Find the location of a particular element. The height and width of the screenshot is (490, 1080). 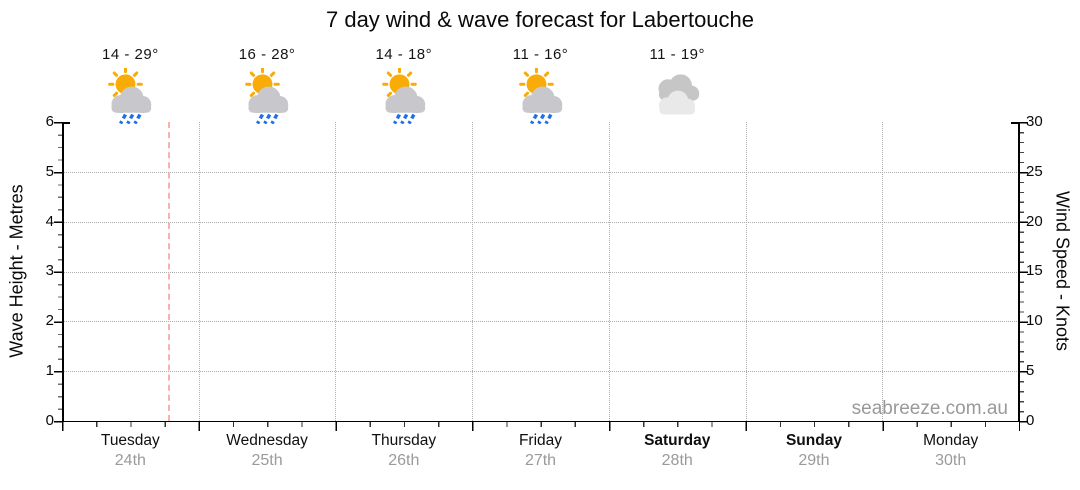

day-name: Wednesday is located at coordinates (267, 440).